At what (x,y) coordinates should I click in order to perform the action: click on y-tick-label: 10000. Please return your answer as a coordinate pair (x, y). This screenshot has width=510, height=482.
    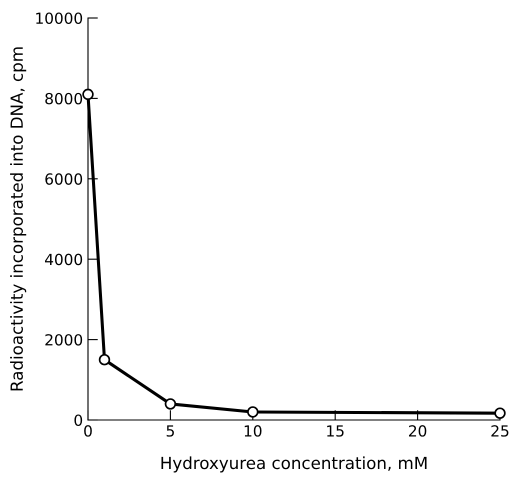
    Looking at the image, I should click on (59, 18).